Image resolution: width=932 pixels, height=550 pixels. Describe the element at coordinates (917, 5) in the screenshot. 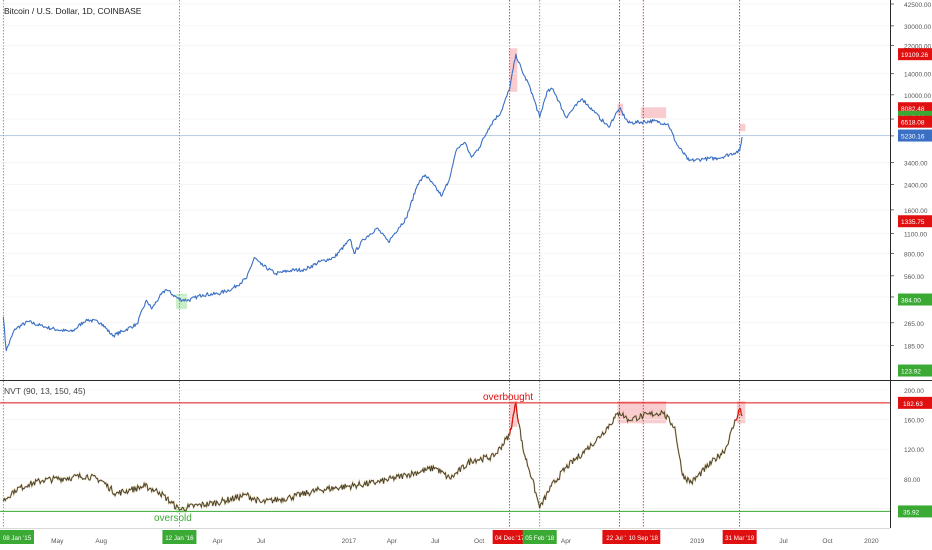

I see `price-tick-label: 42500.00` at that location.